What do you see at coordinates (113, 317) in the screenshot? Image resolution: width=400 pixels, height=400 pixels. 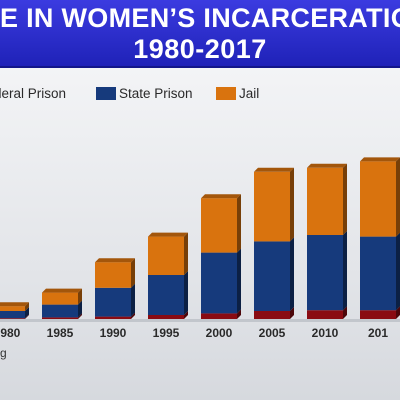 I see `bar-federal-prison-1990` at bounding box center [113, 317].